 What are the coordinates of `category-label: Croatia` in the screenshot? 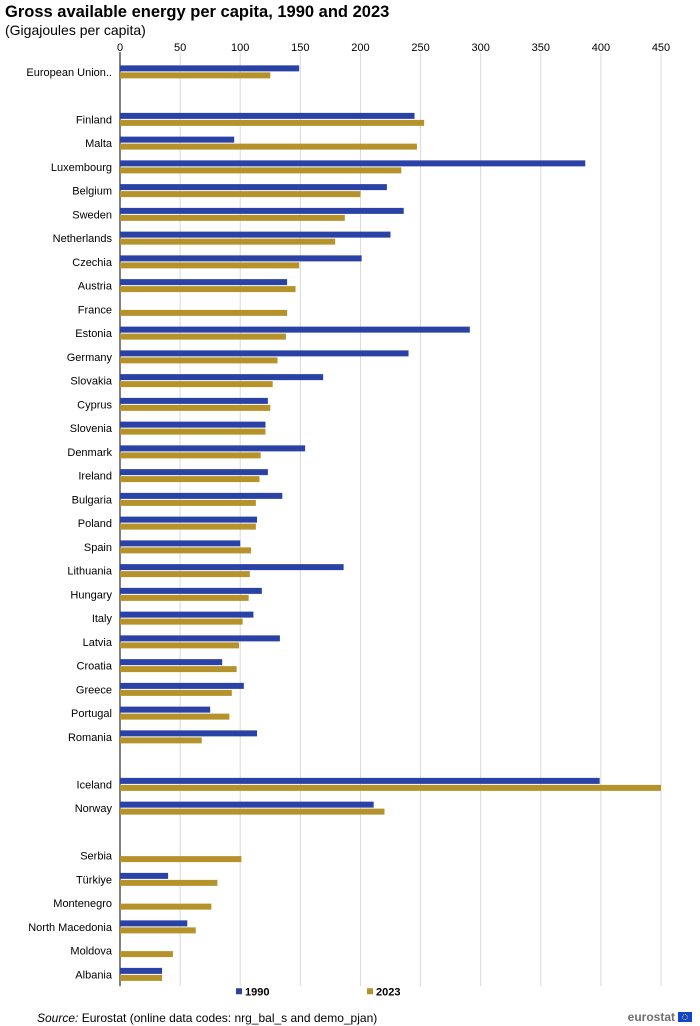 It's located at (95, 667).